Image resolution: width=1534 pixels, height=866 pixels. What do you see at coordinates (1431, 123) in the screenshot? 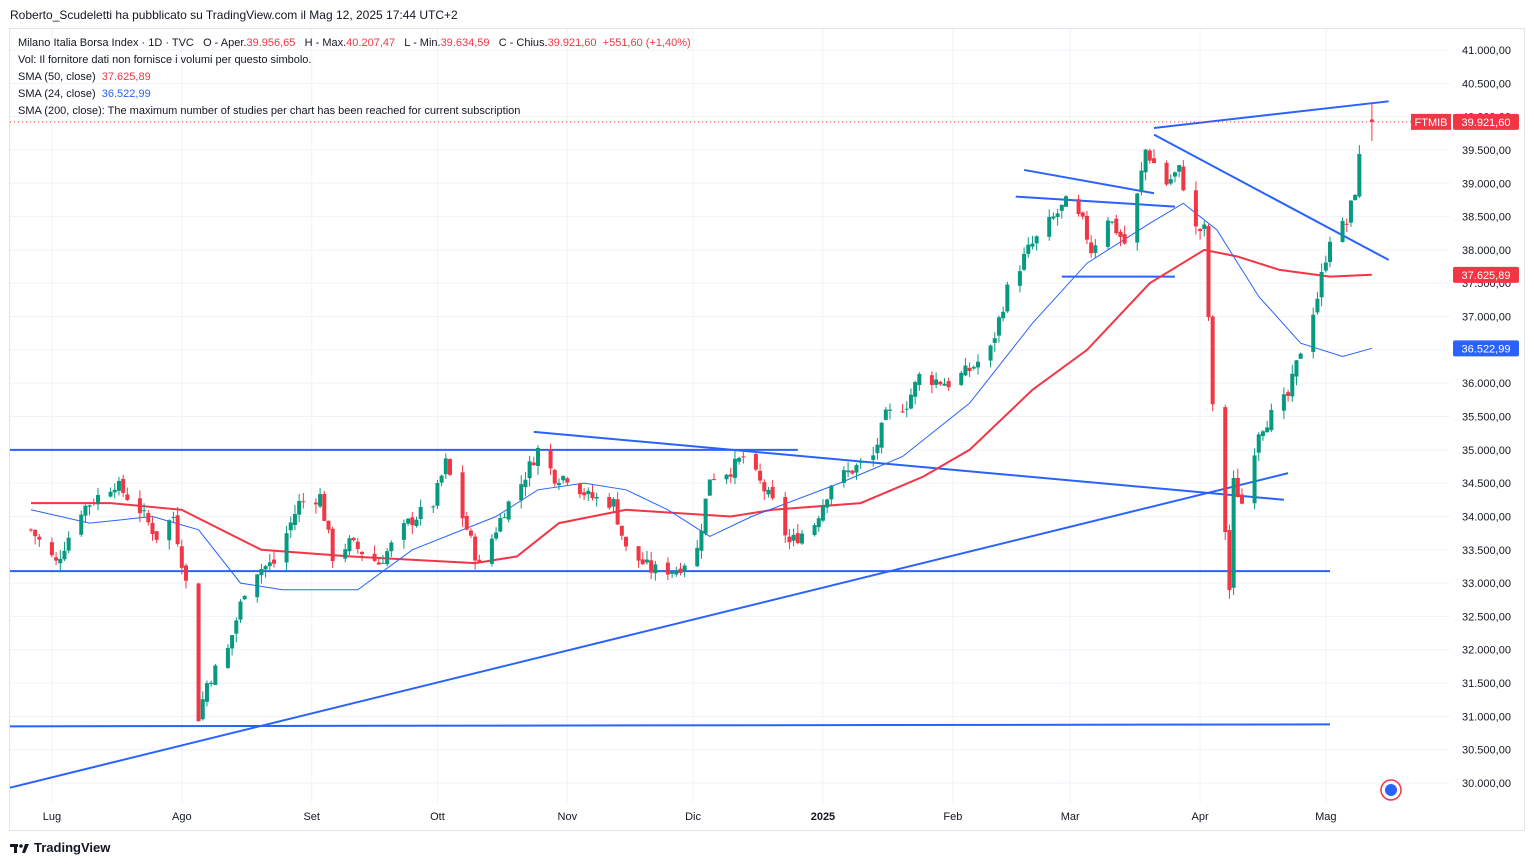
I see `last-price-tag-ticker: FTMIB` at bounding box center [1431, 123].